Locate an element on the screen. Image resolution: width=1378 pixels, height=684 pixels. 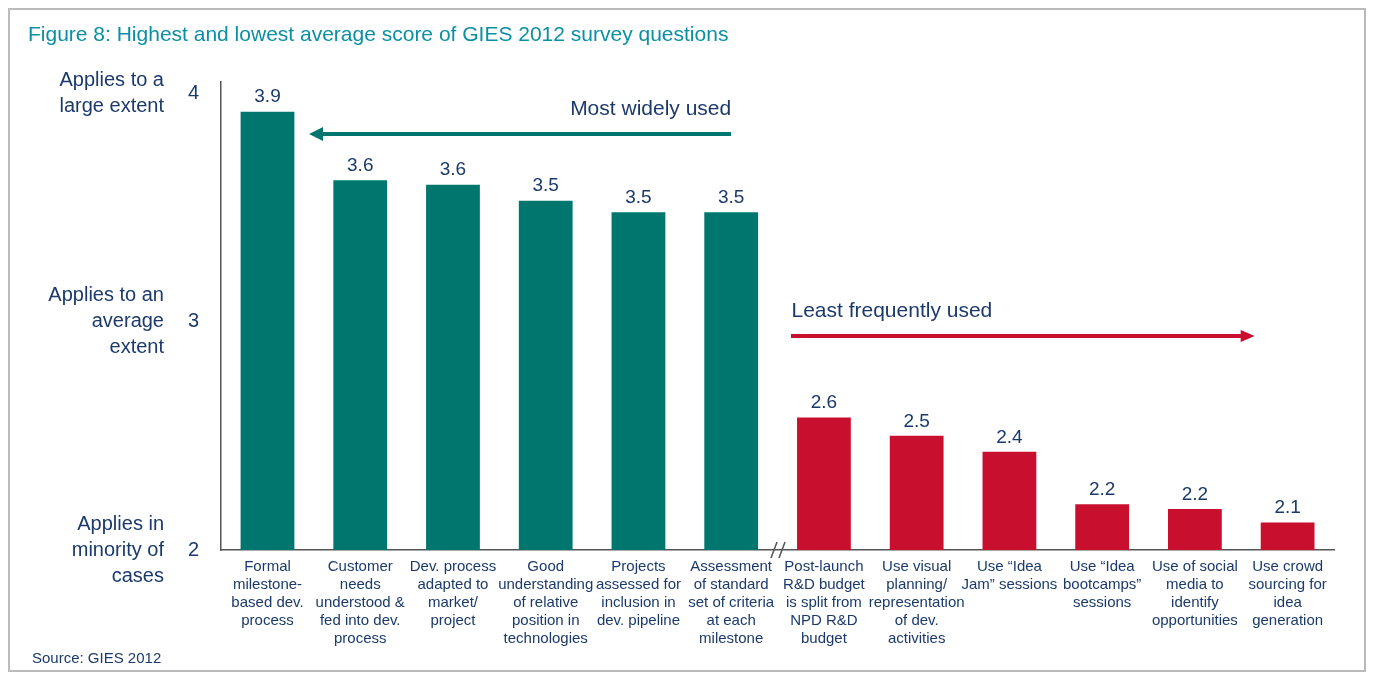
data-label: 3.9 is located at coordinates (267, 96).